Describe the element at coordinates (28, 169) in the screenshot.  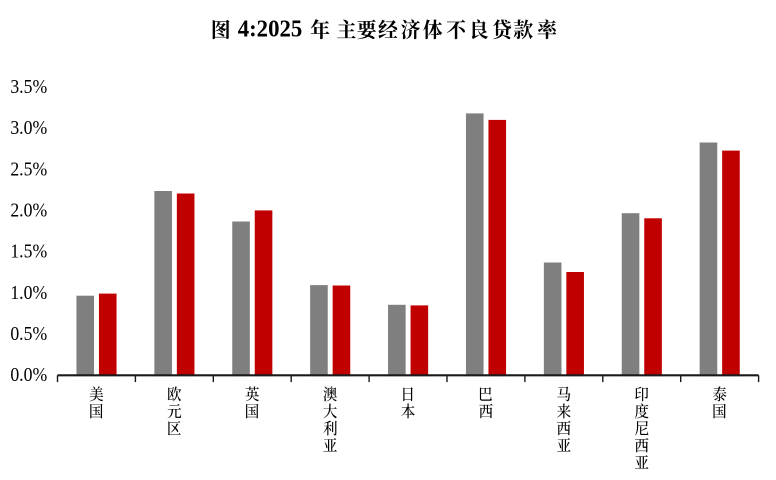
I see `svg-text: 2.5%` at that location.